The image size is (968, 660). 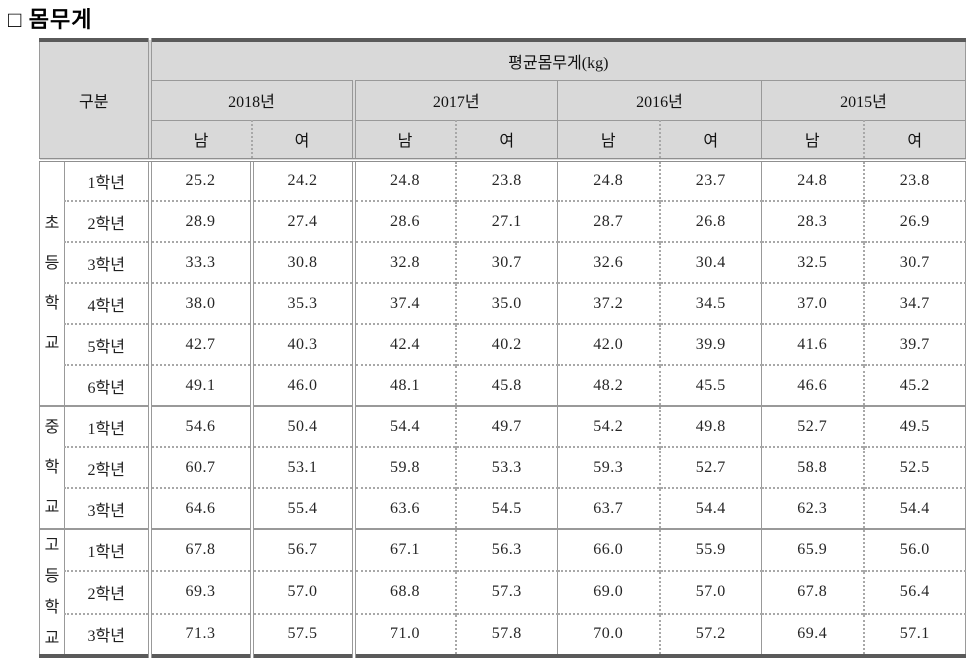 I want to click on value-cell: 54.6, so click(x=199, y=426).